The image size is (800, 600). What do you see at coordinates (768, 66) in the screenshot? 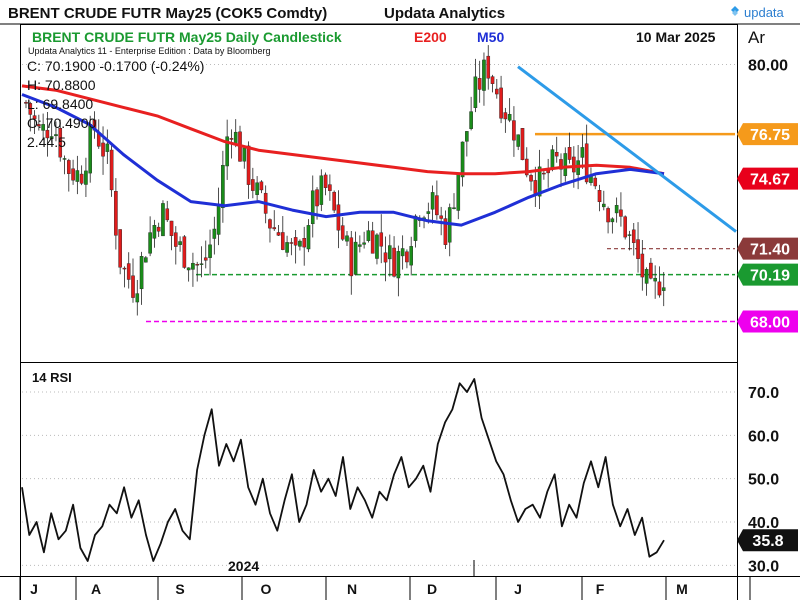
I see `price-tick-label: 80.00` at bounding box center [768, 66].